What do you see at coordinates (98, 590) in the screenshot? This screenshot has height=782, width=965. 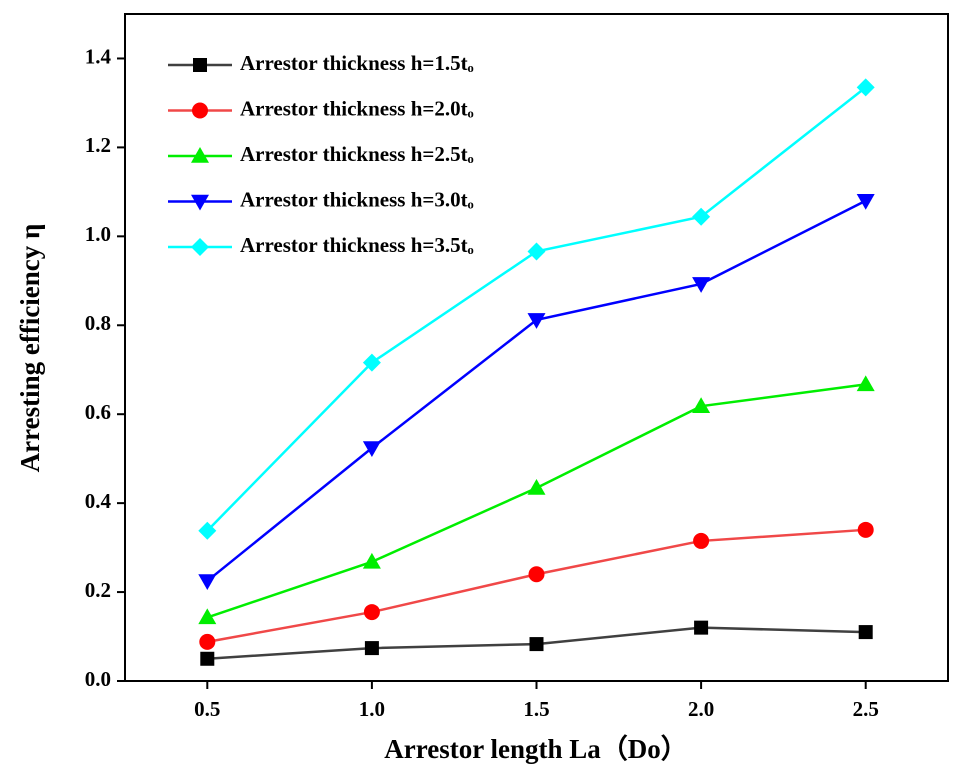 I see `y-tick-label: 0.2` at bounding box center [98, 590].